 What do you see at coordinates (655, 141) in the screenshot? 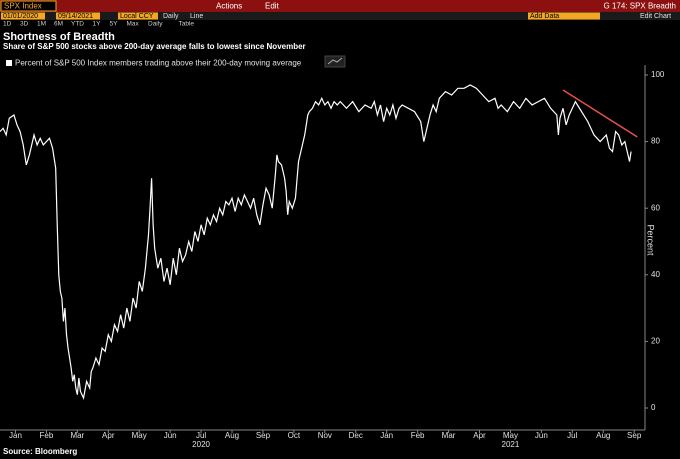
I see `y-tick-label: 80` at bounding box center [655, 141].